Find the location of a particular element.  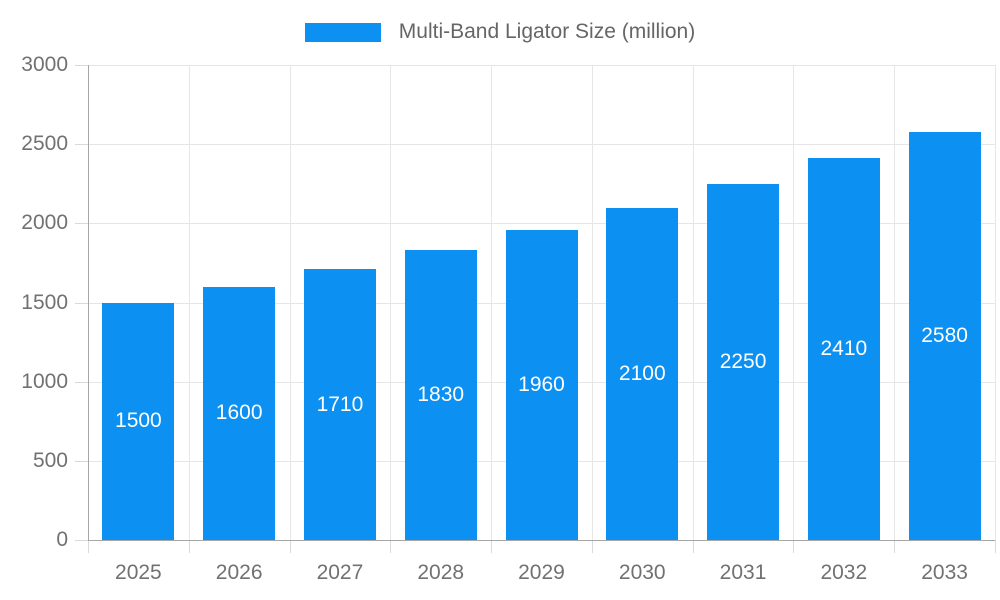

bar: 1830 is located at coordinates (440, 395).